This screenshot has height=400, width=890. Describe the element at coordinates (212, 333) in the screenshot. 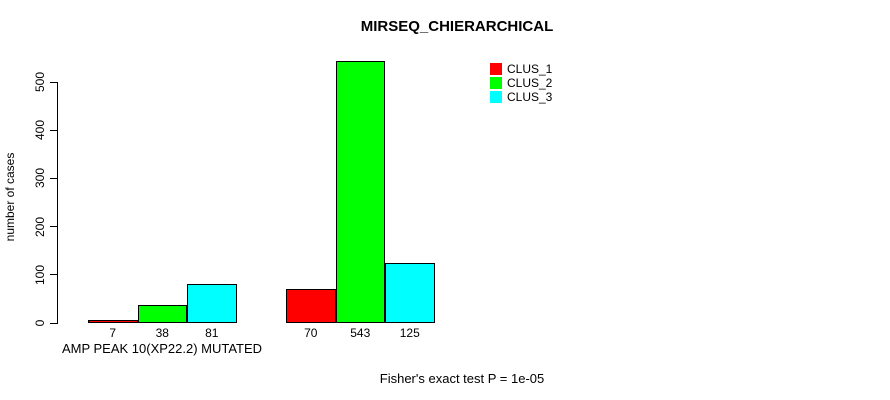

I see `bar-value-label: 81` at that location.